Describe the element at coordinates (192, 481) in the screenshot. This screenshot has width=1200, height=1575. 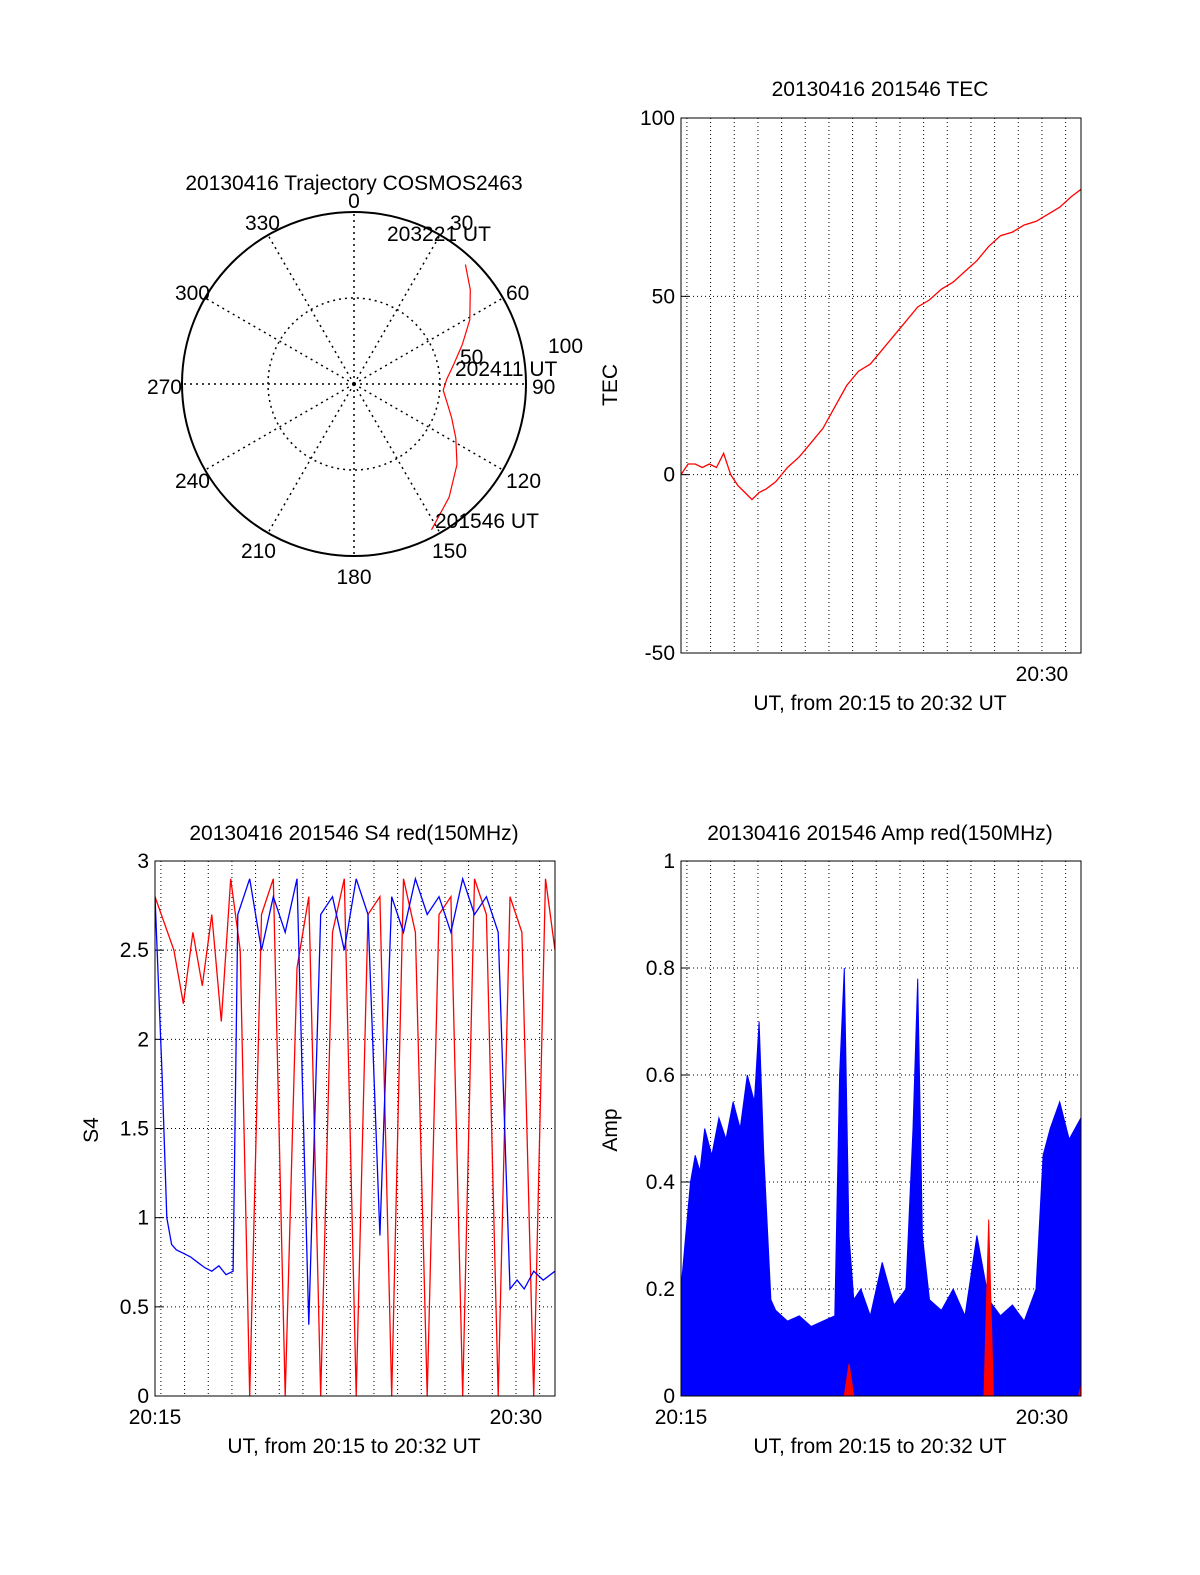
I see `azimuth-label: 240` at that location.